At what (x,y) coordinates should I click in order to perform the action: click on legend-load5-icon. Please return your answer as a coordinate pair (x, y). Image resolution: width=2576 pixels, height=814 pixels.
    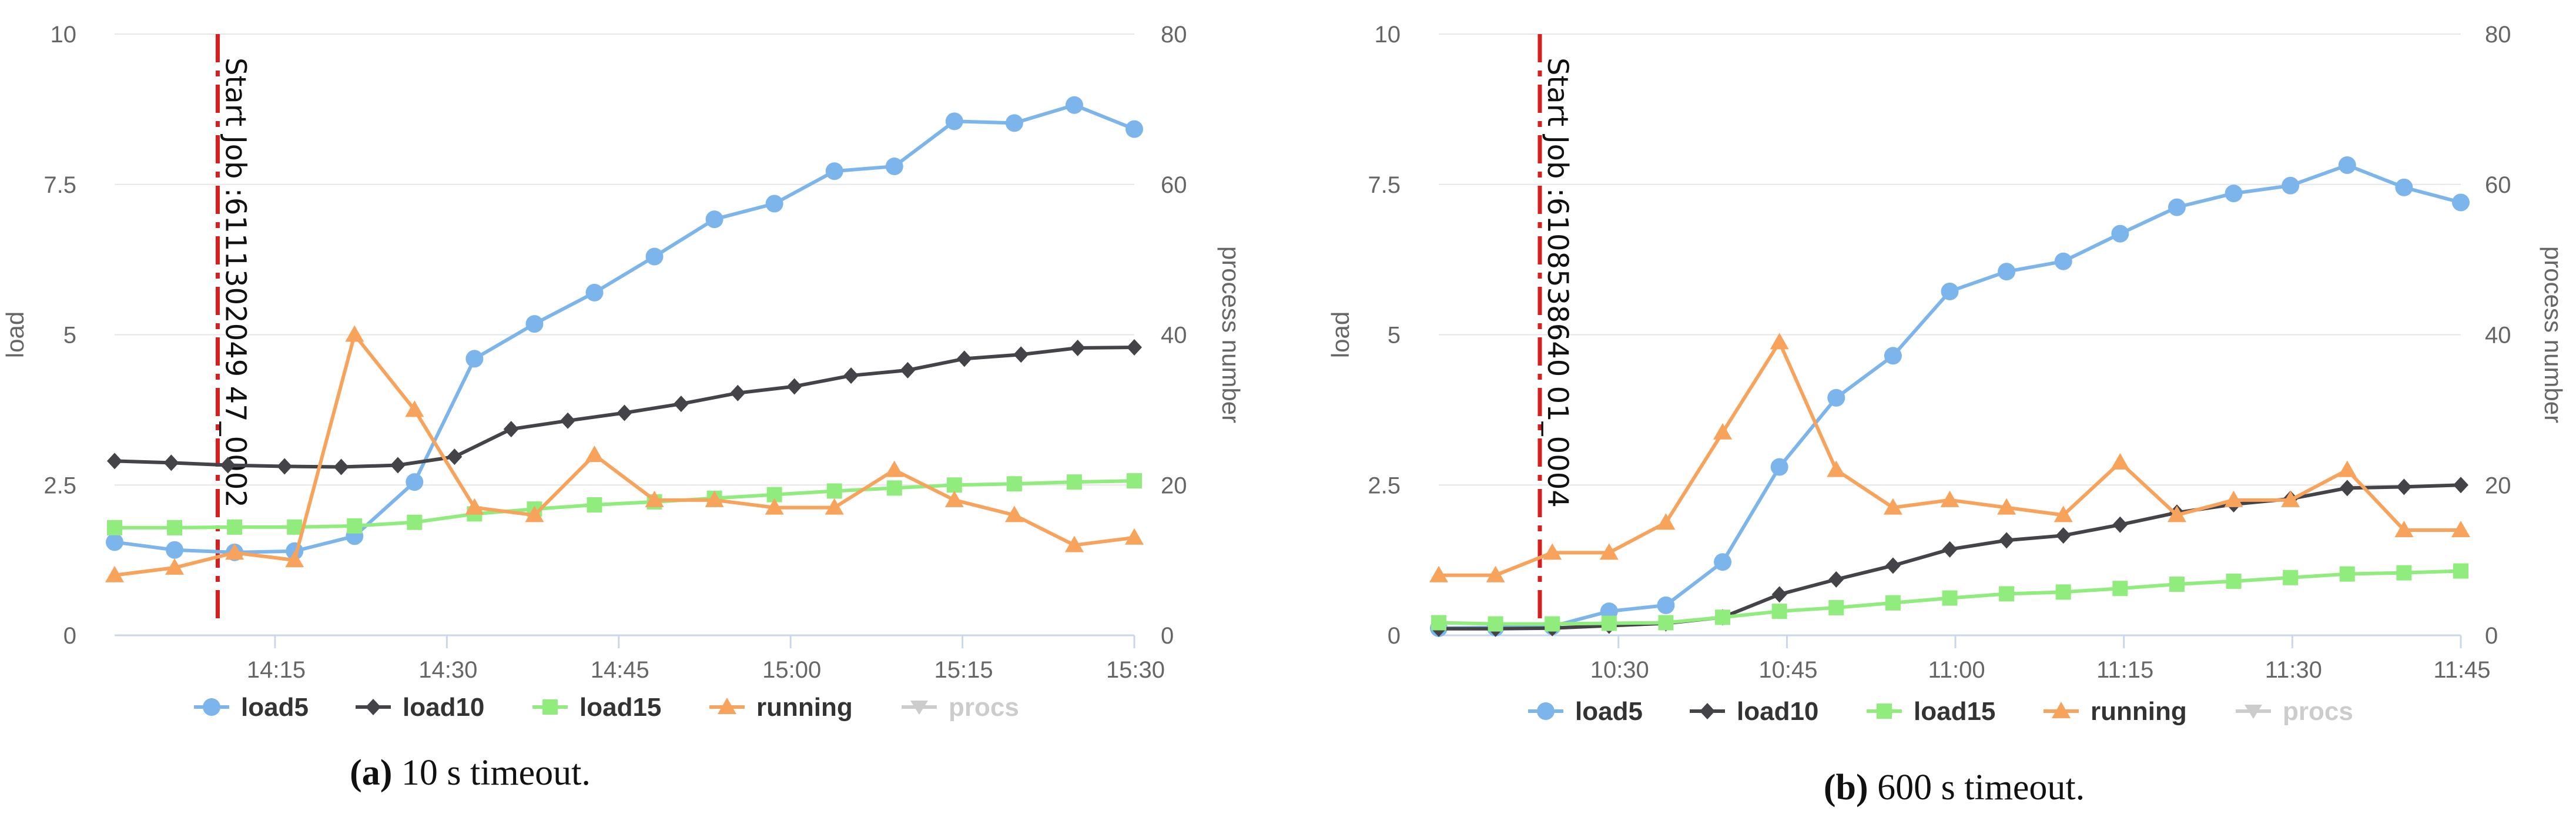
    Looking at the image, I should click on (211, 707).